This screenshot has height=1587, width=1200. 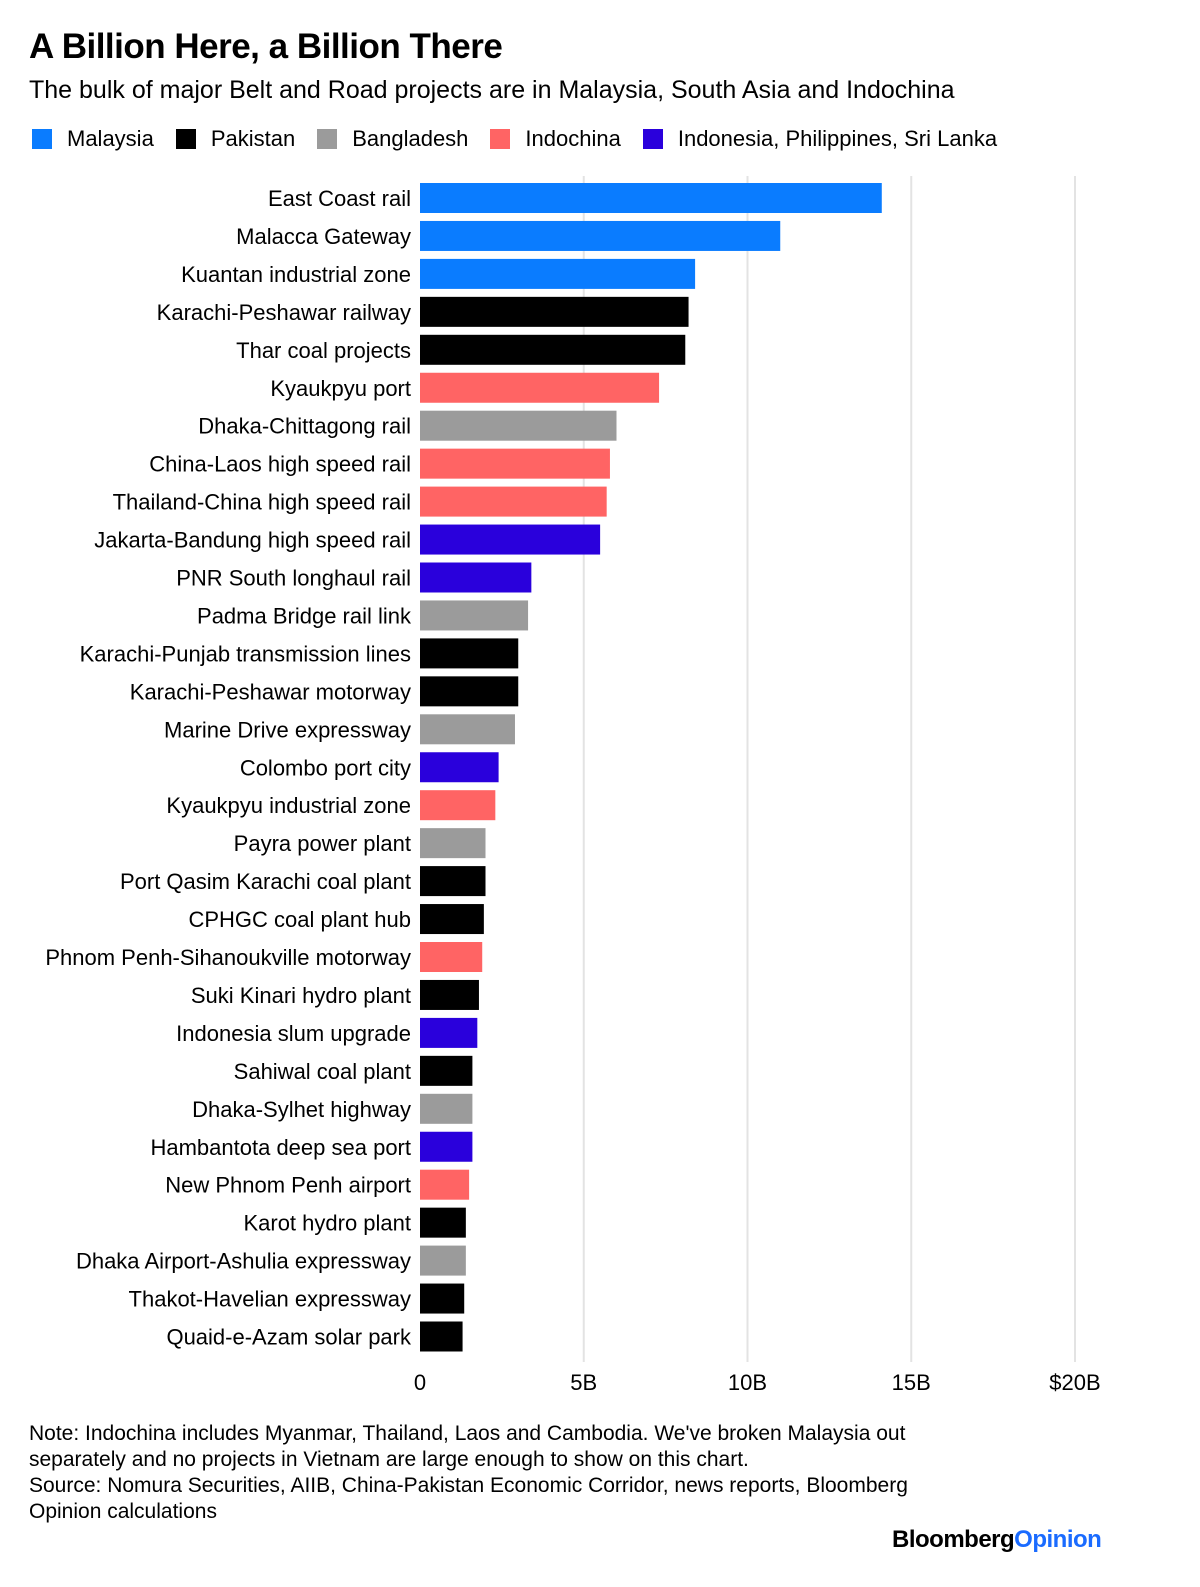 I want to click on legend-item-indonesia-philippines-sri-lanka: Indonesia, Philippines, Sri Lanka, so click(x=820, y=139).